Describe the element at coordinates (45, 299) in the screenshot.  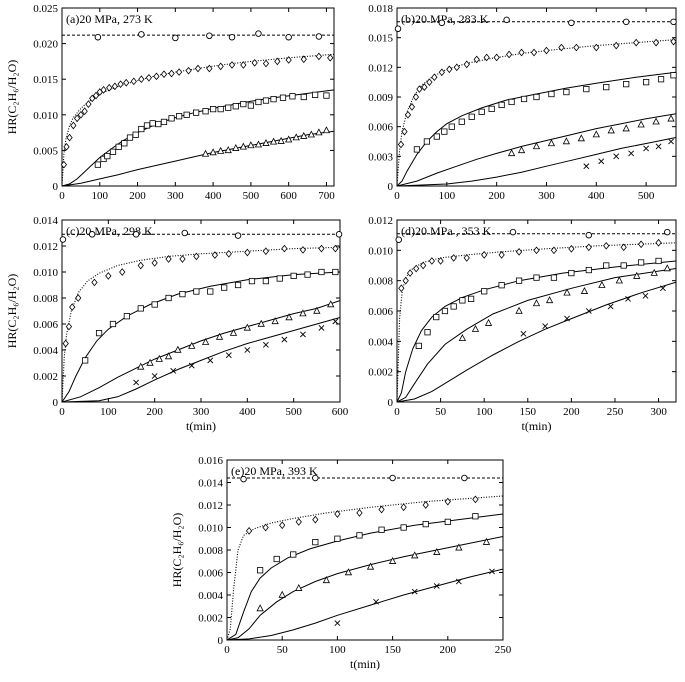
I see `y-tick-label: 0.008` at that location.